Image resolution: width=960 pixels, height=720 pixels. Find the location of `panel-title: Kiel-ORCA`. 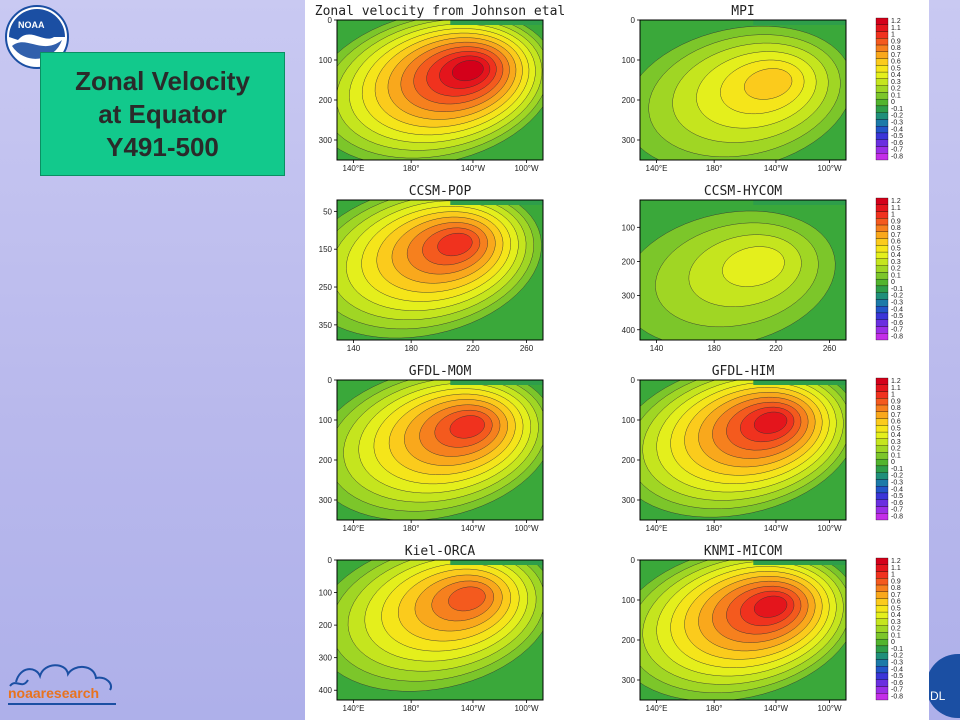

panel-title: Kiel-ORCA is located at coordinates (440, 551).